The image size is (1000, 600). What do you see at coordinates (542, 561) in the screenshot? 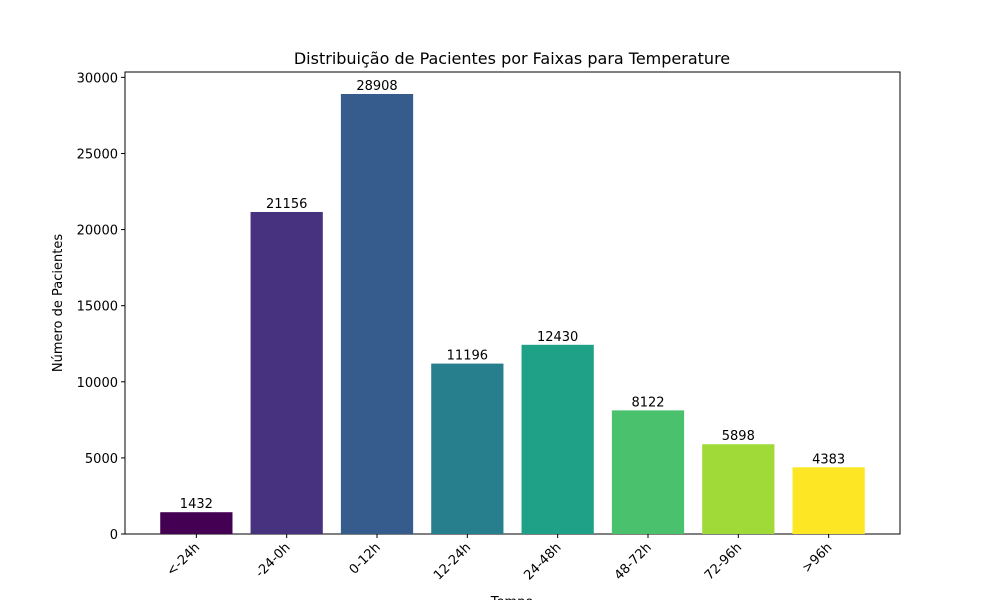
I see `x-tick-label: 24-48h` at bounding box center [542, 561].